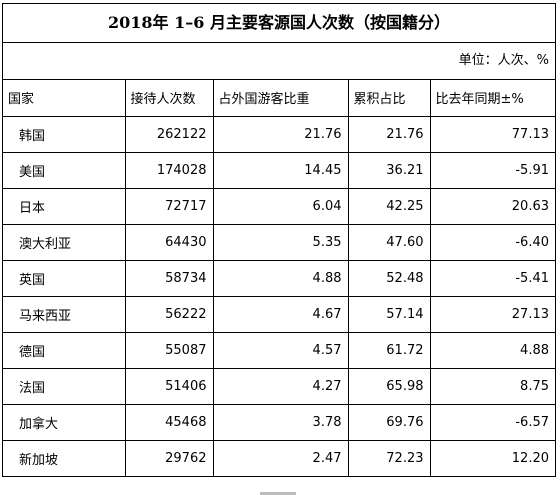 The height and width of the screenshot is (495, 560). I want to click on table-row: 澳大利亚 64430 5.35 47.60 -6.40, so click(279, 242).